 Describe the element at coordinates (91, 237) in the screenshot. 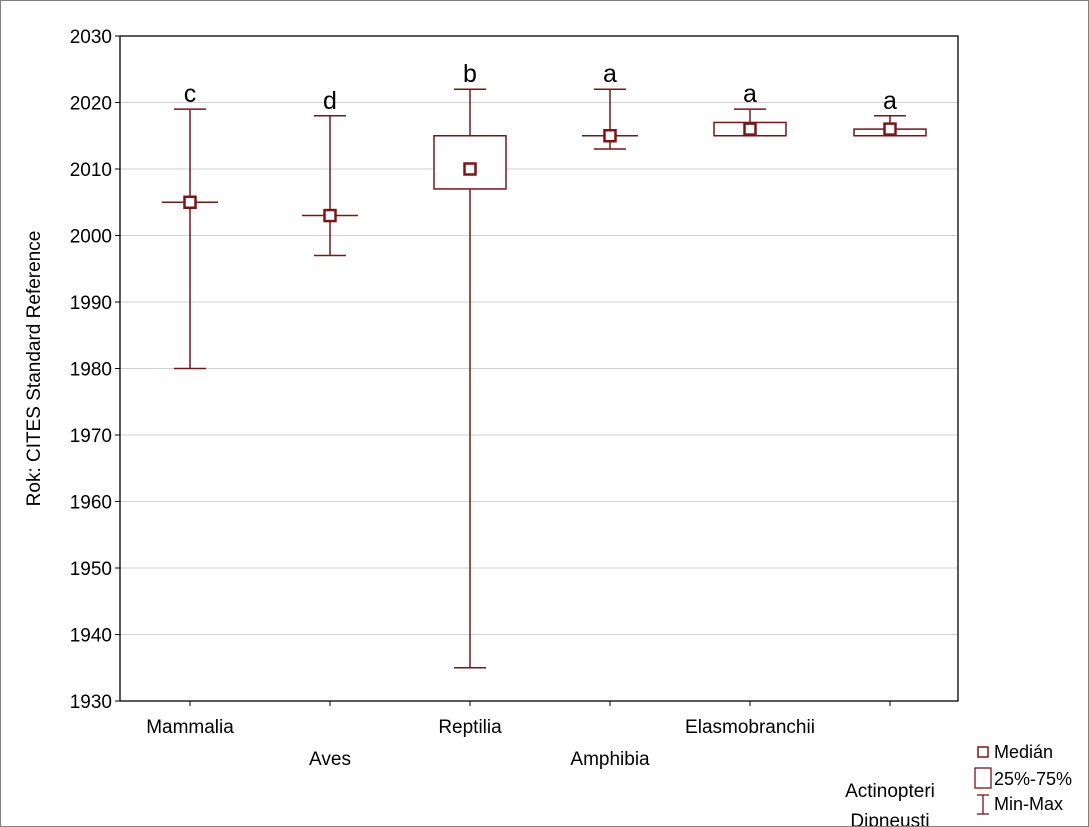

I see `y-tick-label: 2000` at that location.